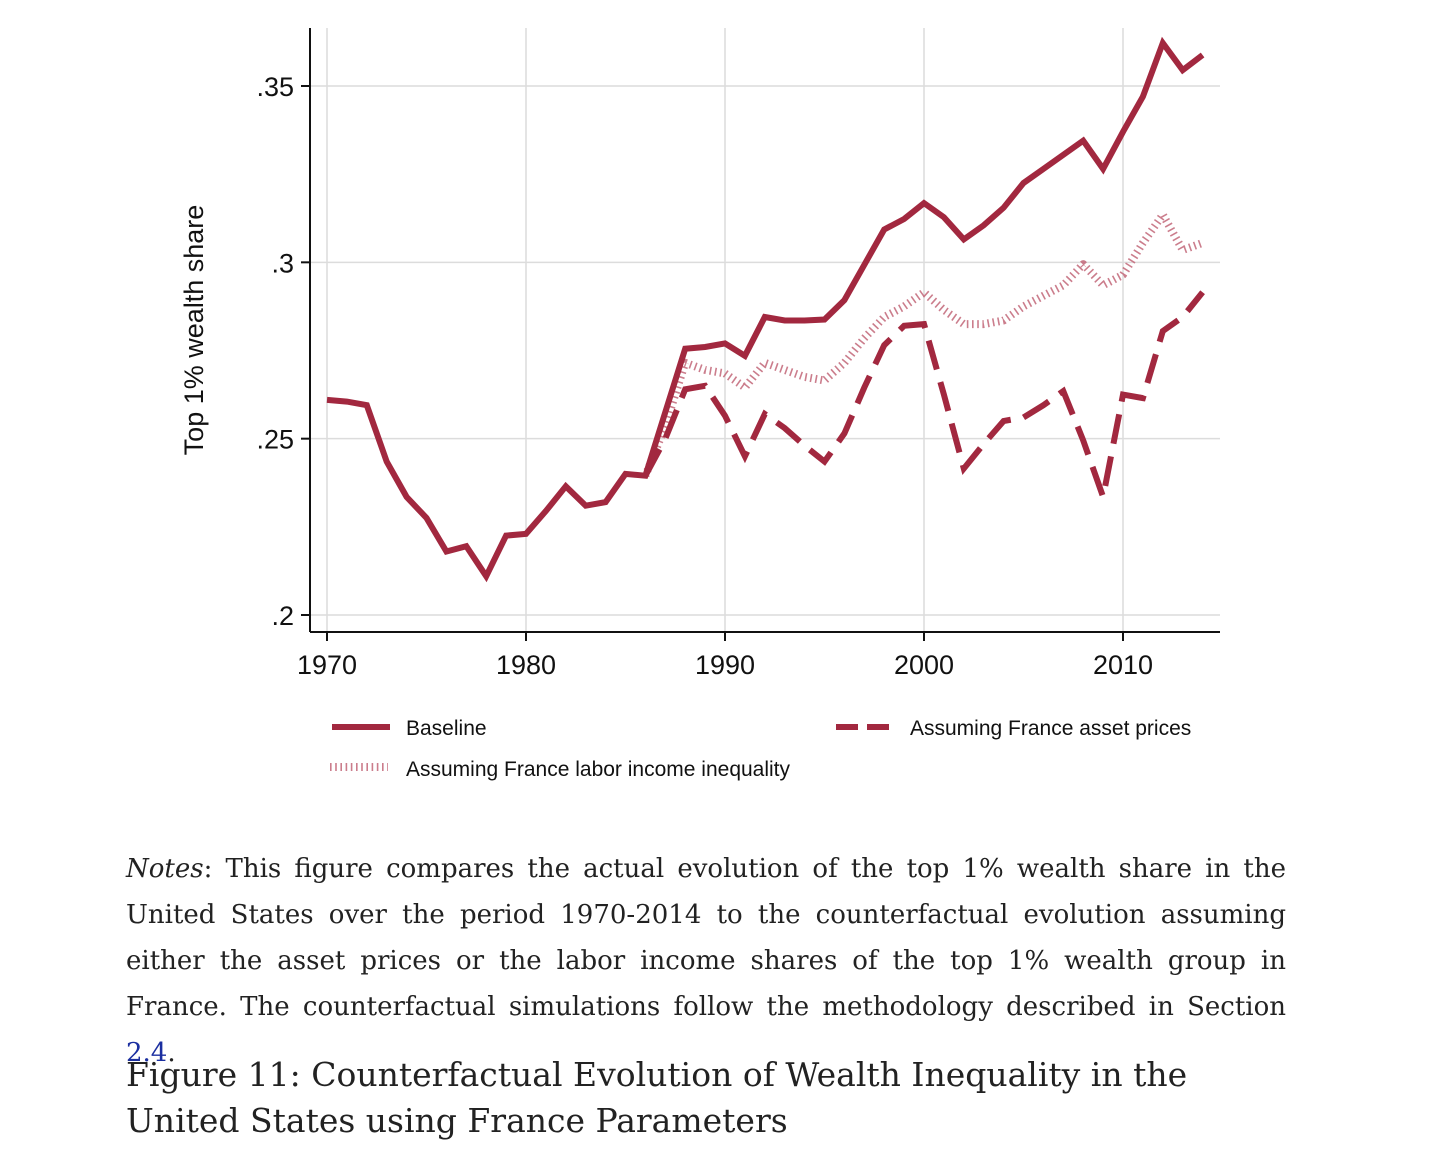 The width and height of the screenshot is (1434, 1162). What do you see at coordinates (1050, 728) in the screenshot?
I see `legend-label-dashed: Assuming France asset prices` at bounding box center [1050, 728].